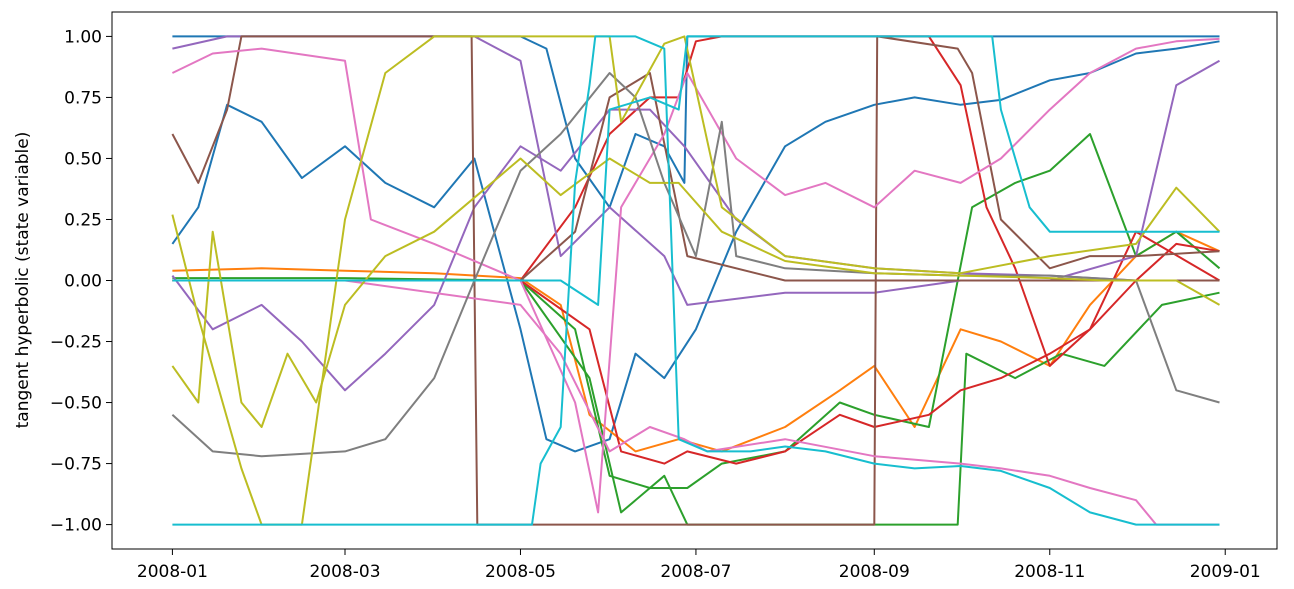 The height and width of the screenshot is (589, 1294). What do you see at coordinates (23, 280) in the screenshot?
I see `y-axis-title: tangent hyperbolic (state variable)` at bounding box center [23, 280].